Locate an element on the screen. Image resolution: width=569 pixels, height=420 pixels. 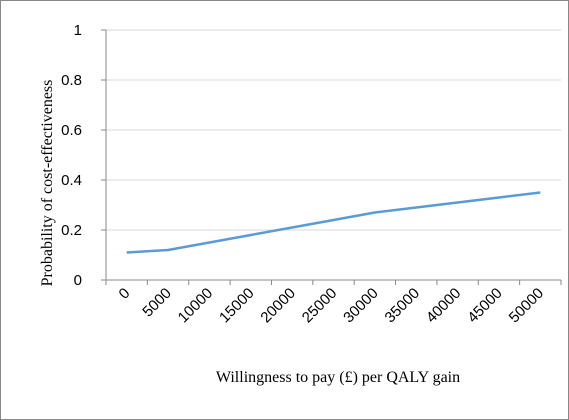
y-tick-label: 0.2 is located at coordinates (71, 230).